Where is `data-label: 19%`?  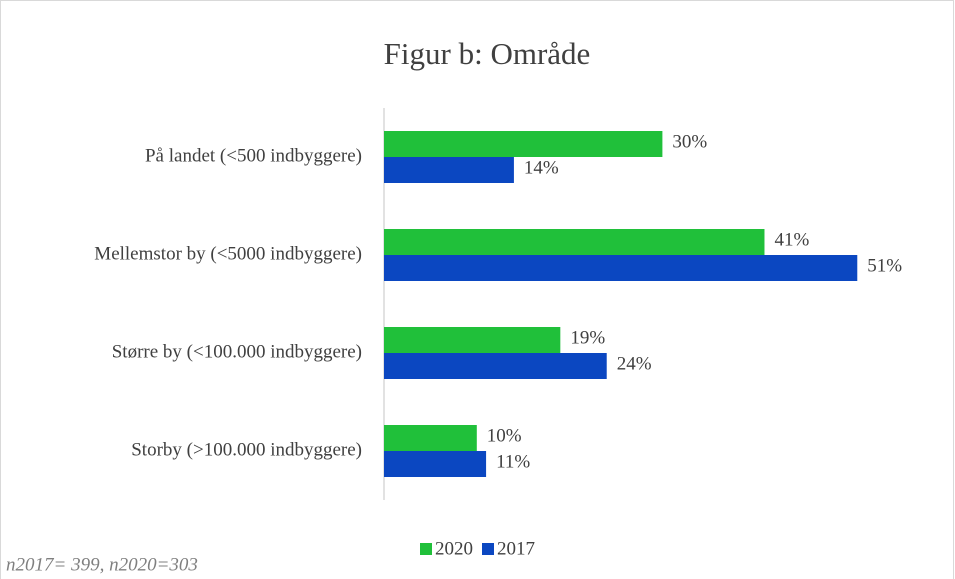 data-label: 19% is located at coordinates (587, 337).